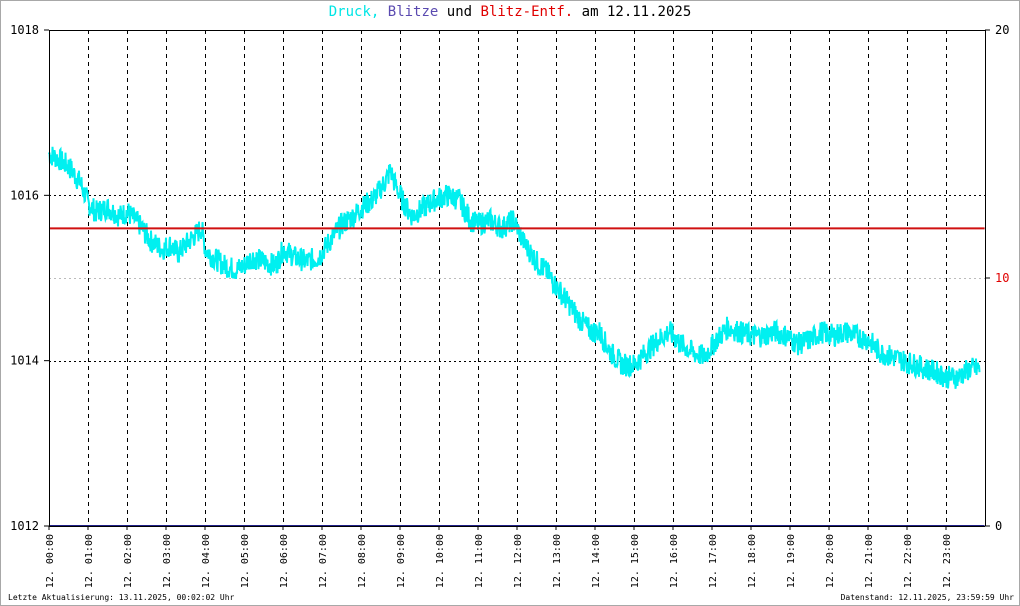  Describe the element at coordinates (24, 195) in the screenshot. I see `left-tick-label: 1016` at that location.